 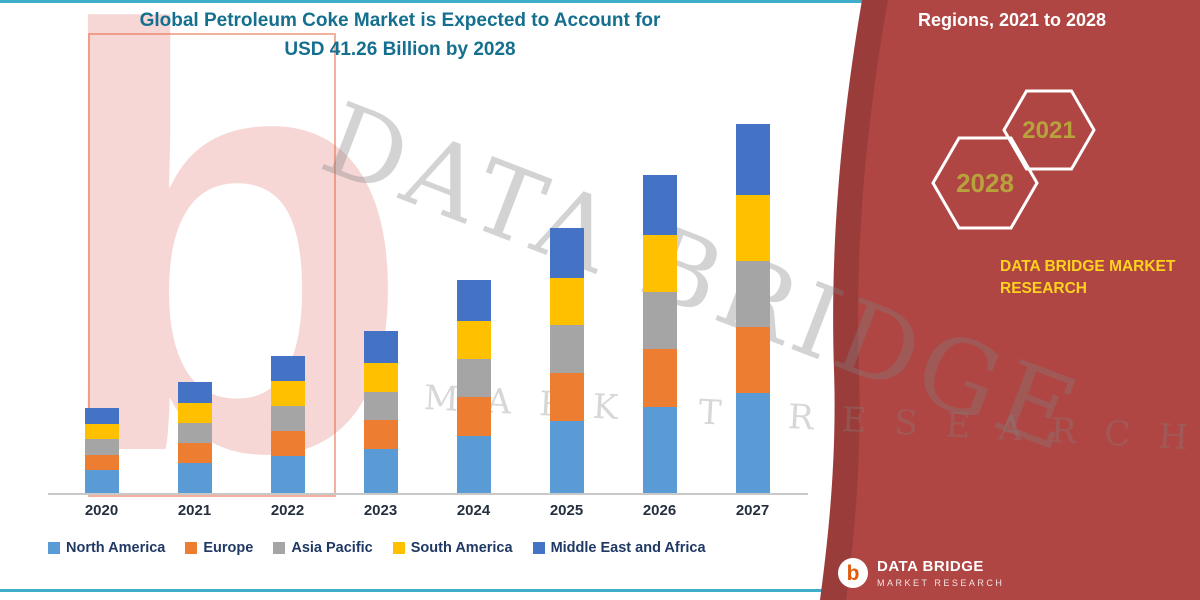 What do you see at coordinates (380, 314) in the screenshot?
I see `chart-column-2023: 2023` at bounding box center [380, 314].